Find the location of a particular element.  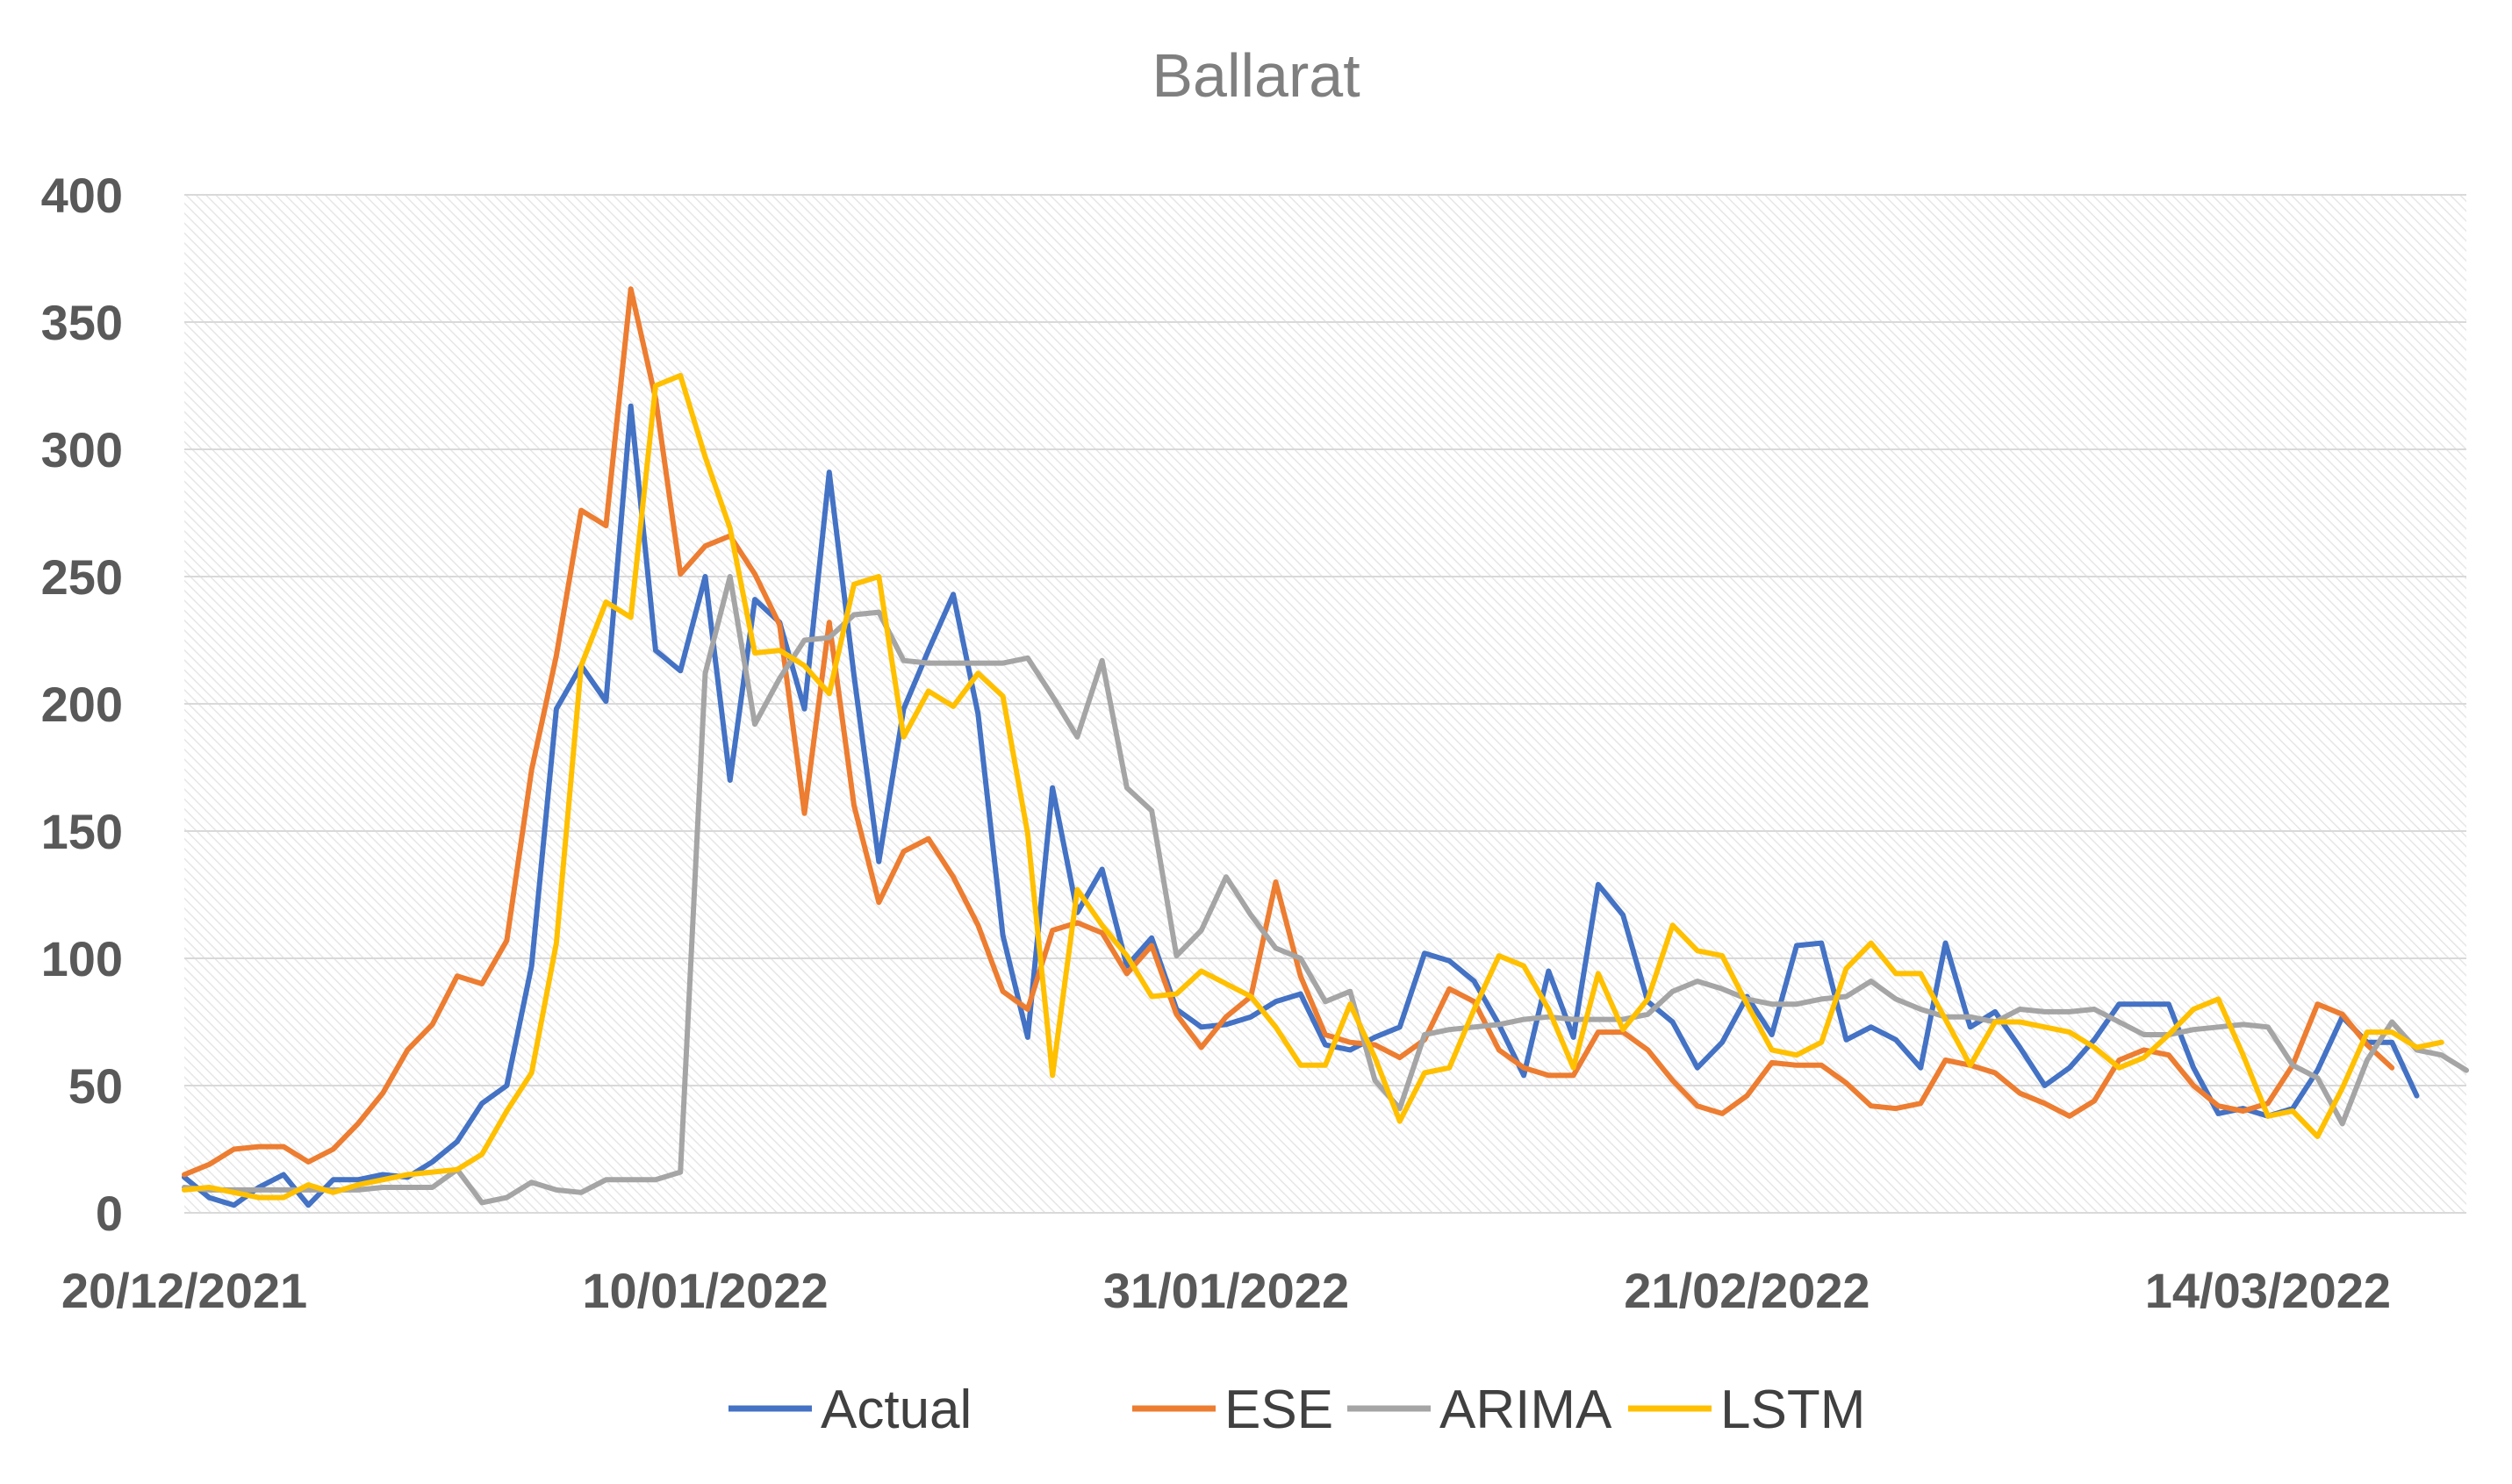

y-tick-label: 100 is located at coordinates (82, 959).